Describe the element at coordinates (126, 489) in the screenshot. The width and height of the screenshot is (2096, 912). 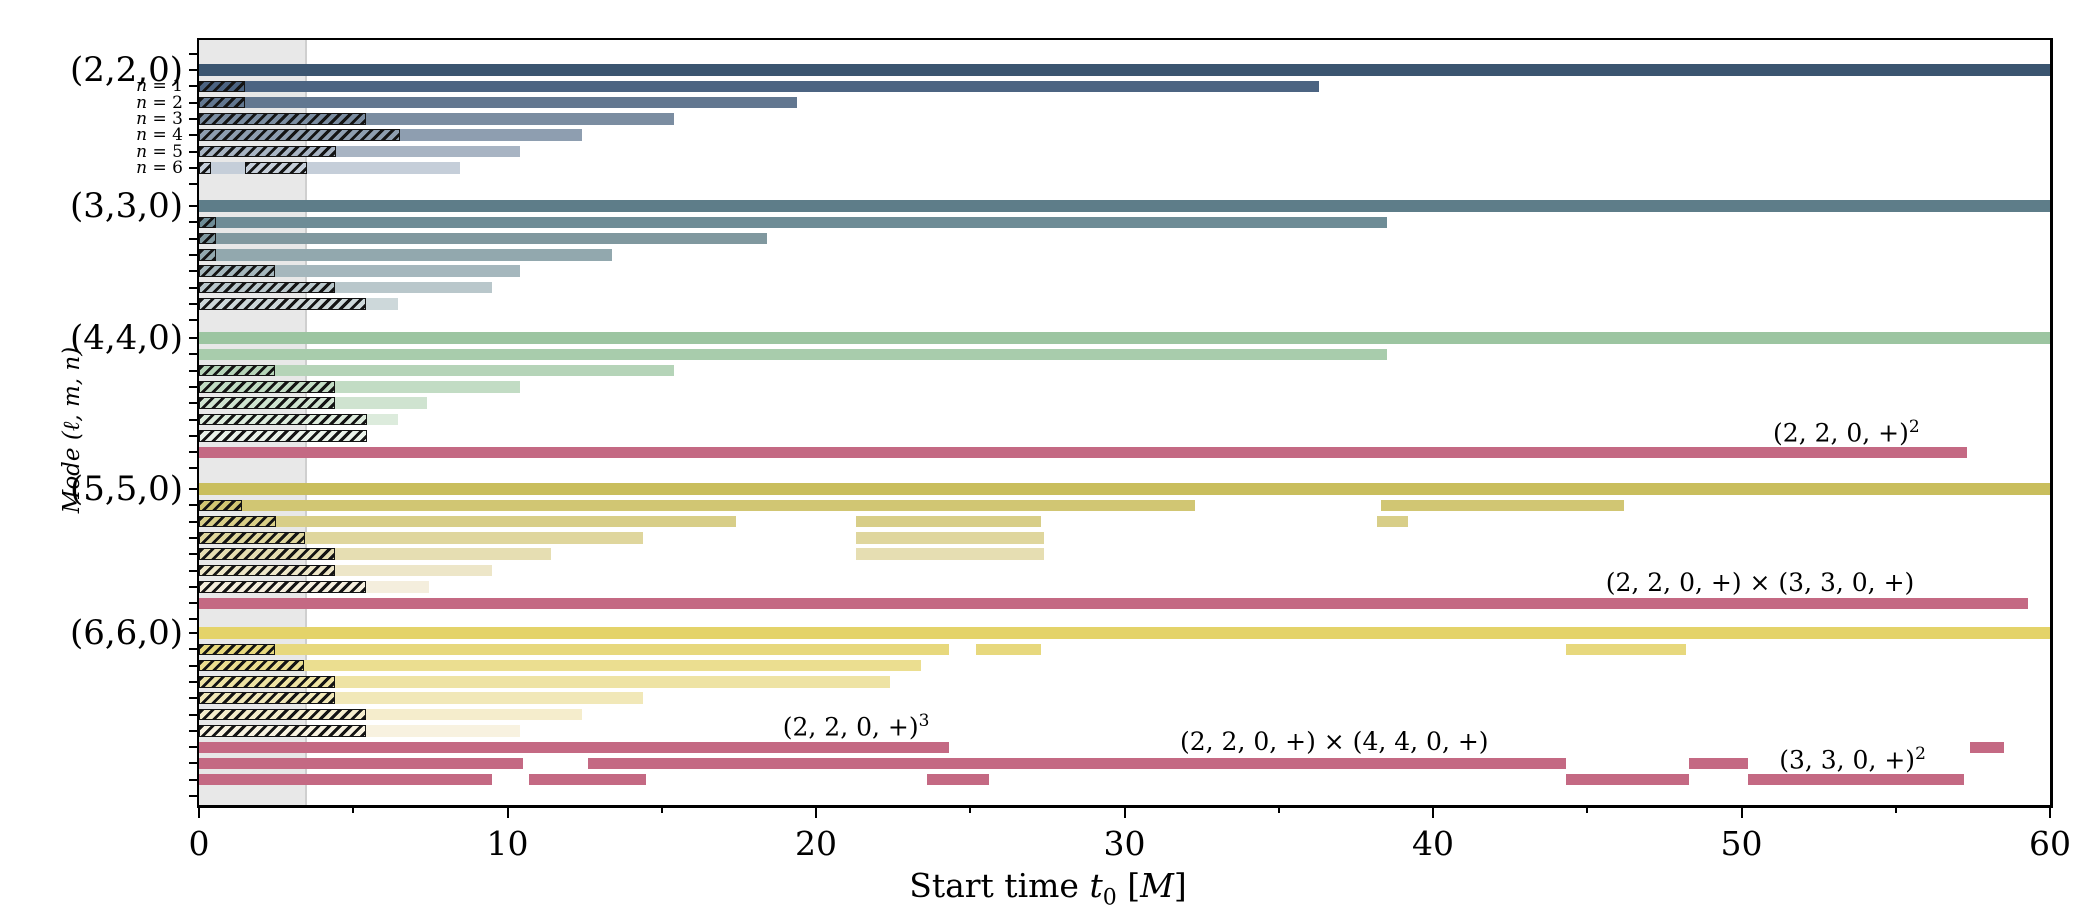
I see `group-label: (5,5,0)` at that location.